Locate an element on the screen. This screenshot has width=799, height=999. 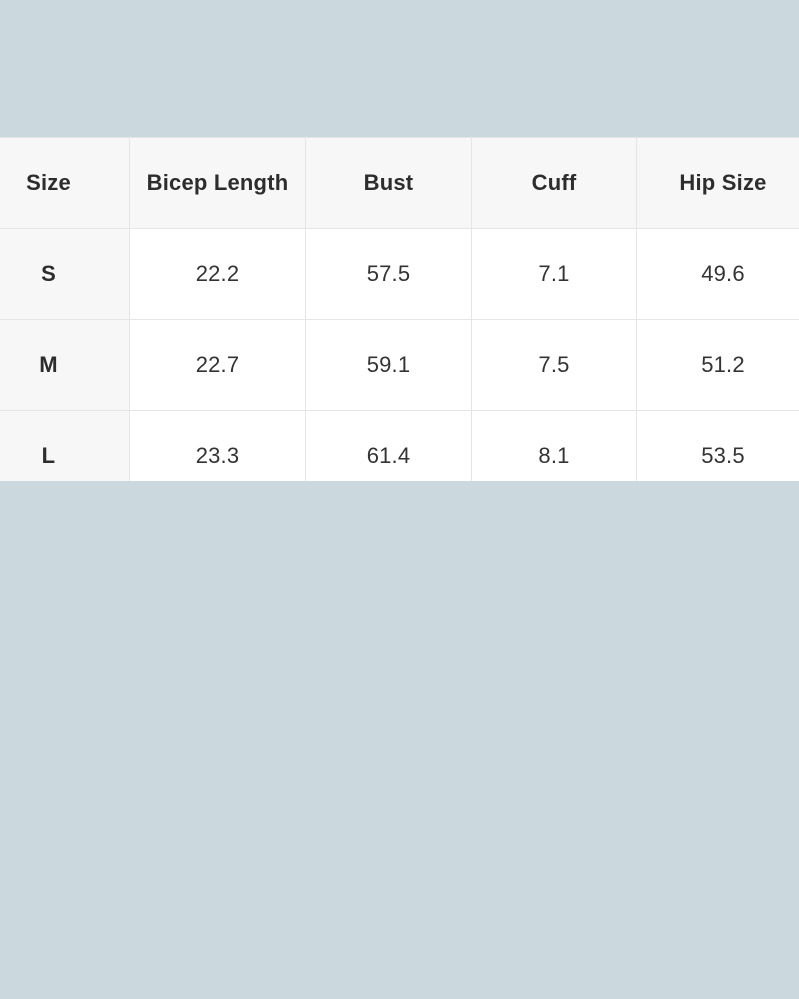
cell-s-bust: 57.5 is located at coordinates (388, 274).